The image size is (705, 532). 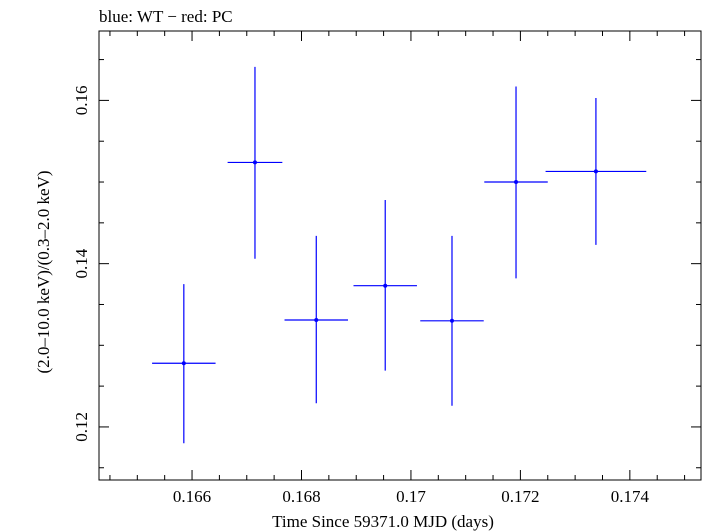 I want to click on y-tick-label: 0.16, so click(x=81, y=101).